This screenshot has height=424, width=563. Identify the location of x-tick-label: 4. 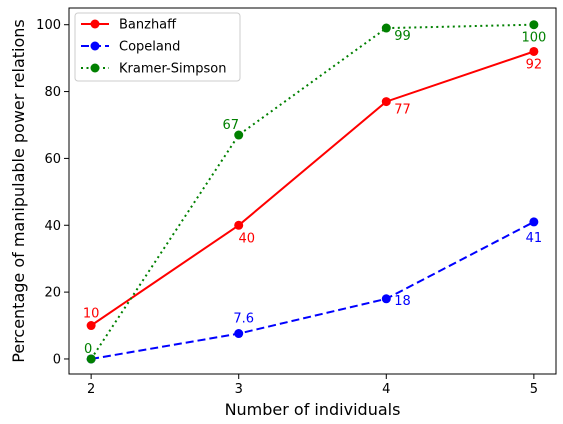
(386, 389).